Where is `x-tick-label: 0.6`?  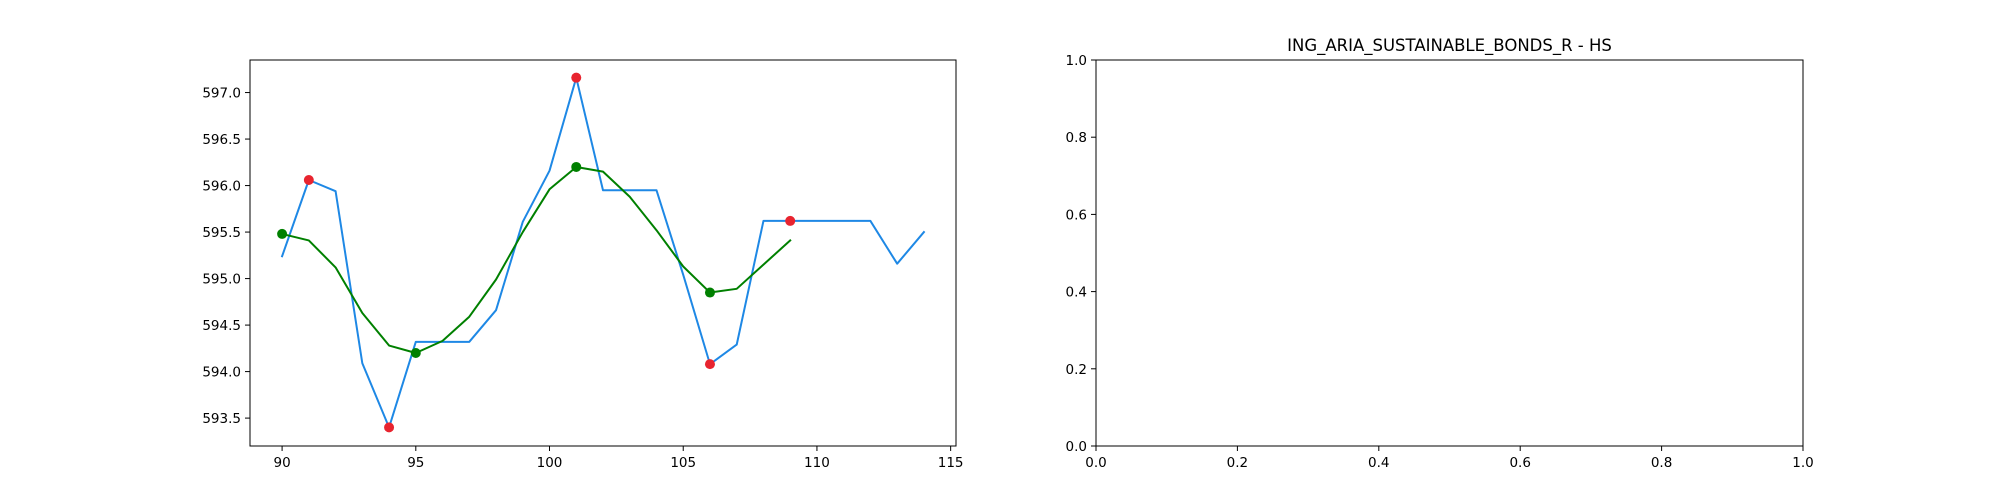 x-tick-label: 0.6 is located at coordinates (1519, 463).